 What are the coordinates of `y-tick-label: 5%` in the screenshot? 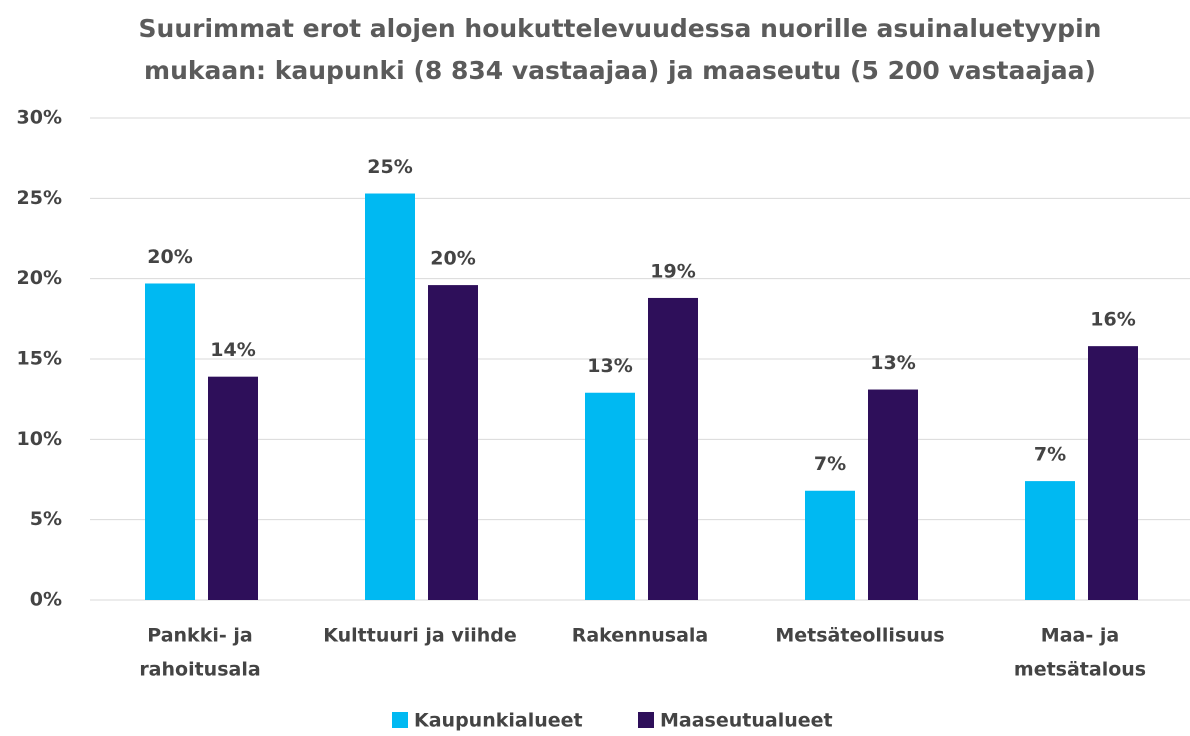 It's located at (46, 519).